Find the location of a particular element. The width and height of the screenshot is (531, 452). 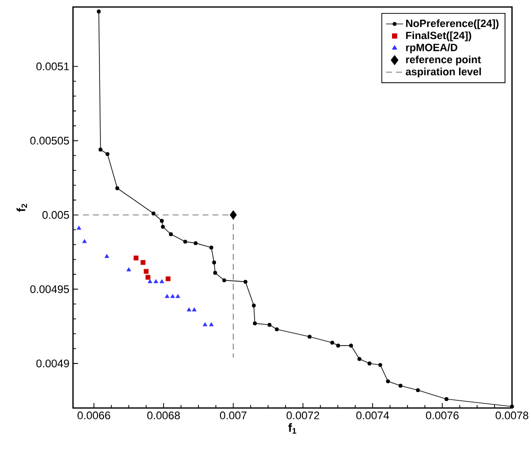

x-tick-label: 0.007 is located at coordinates (233, 416).